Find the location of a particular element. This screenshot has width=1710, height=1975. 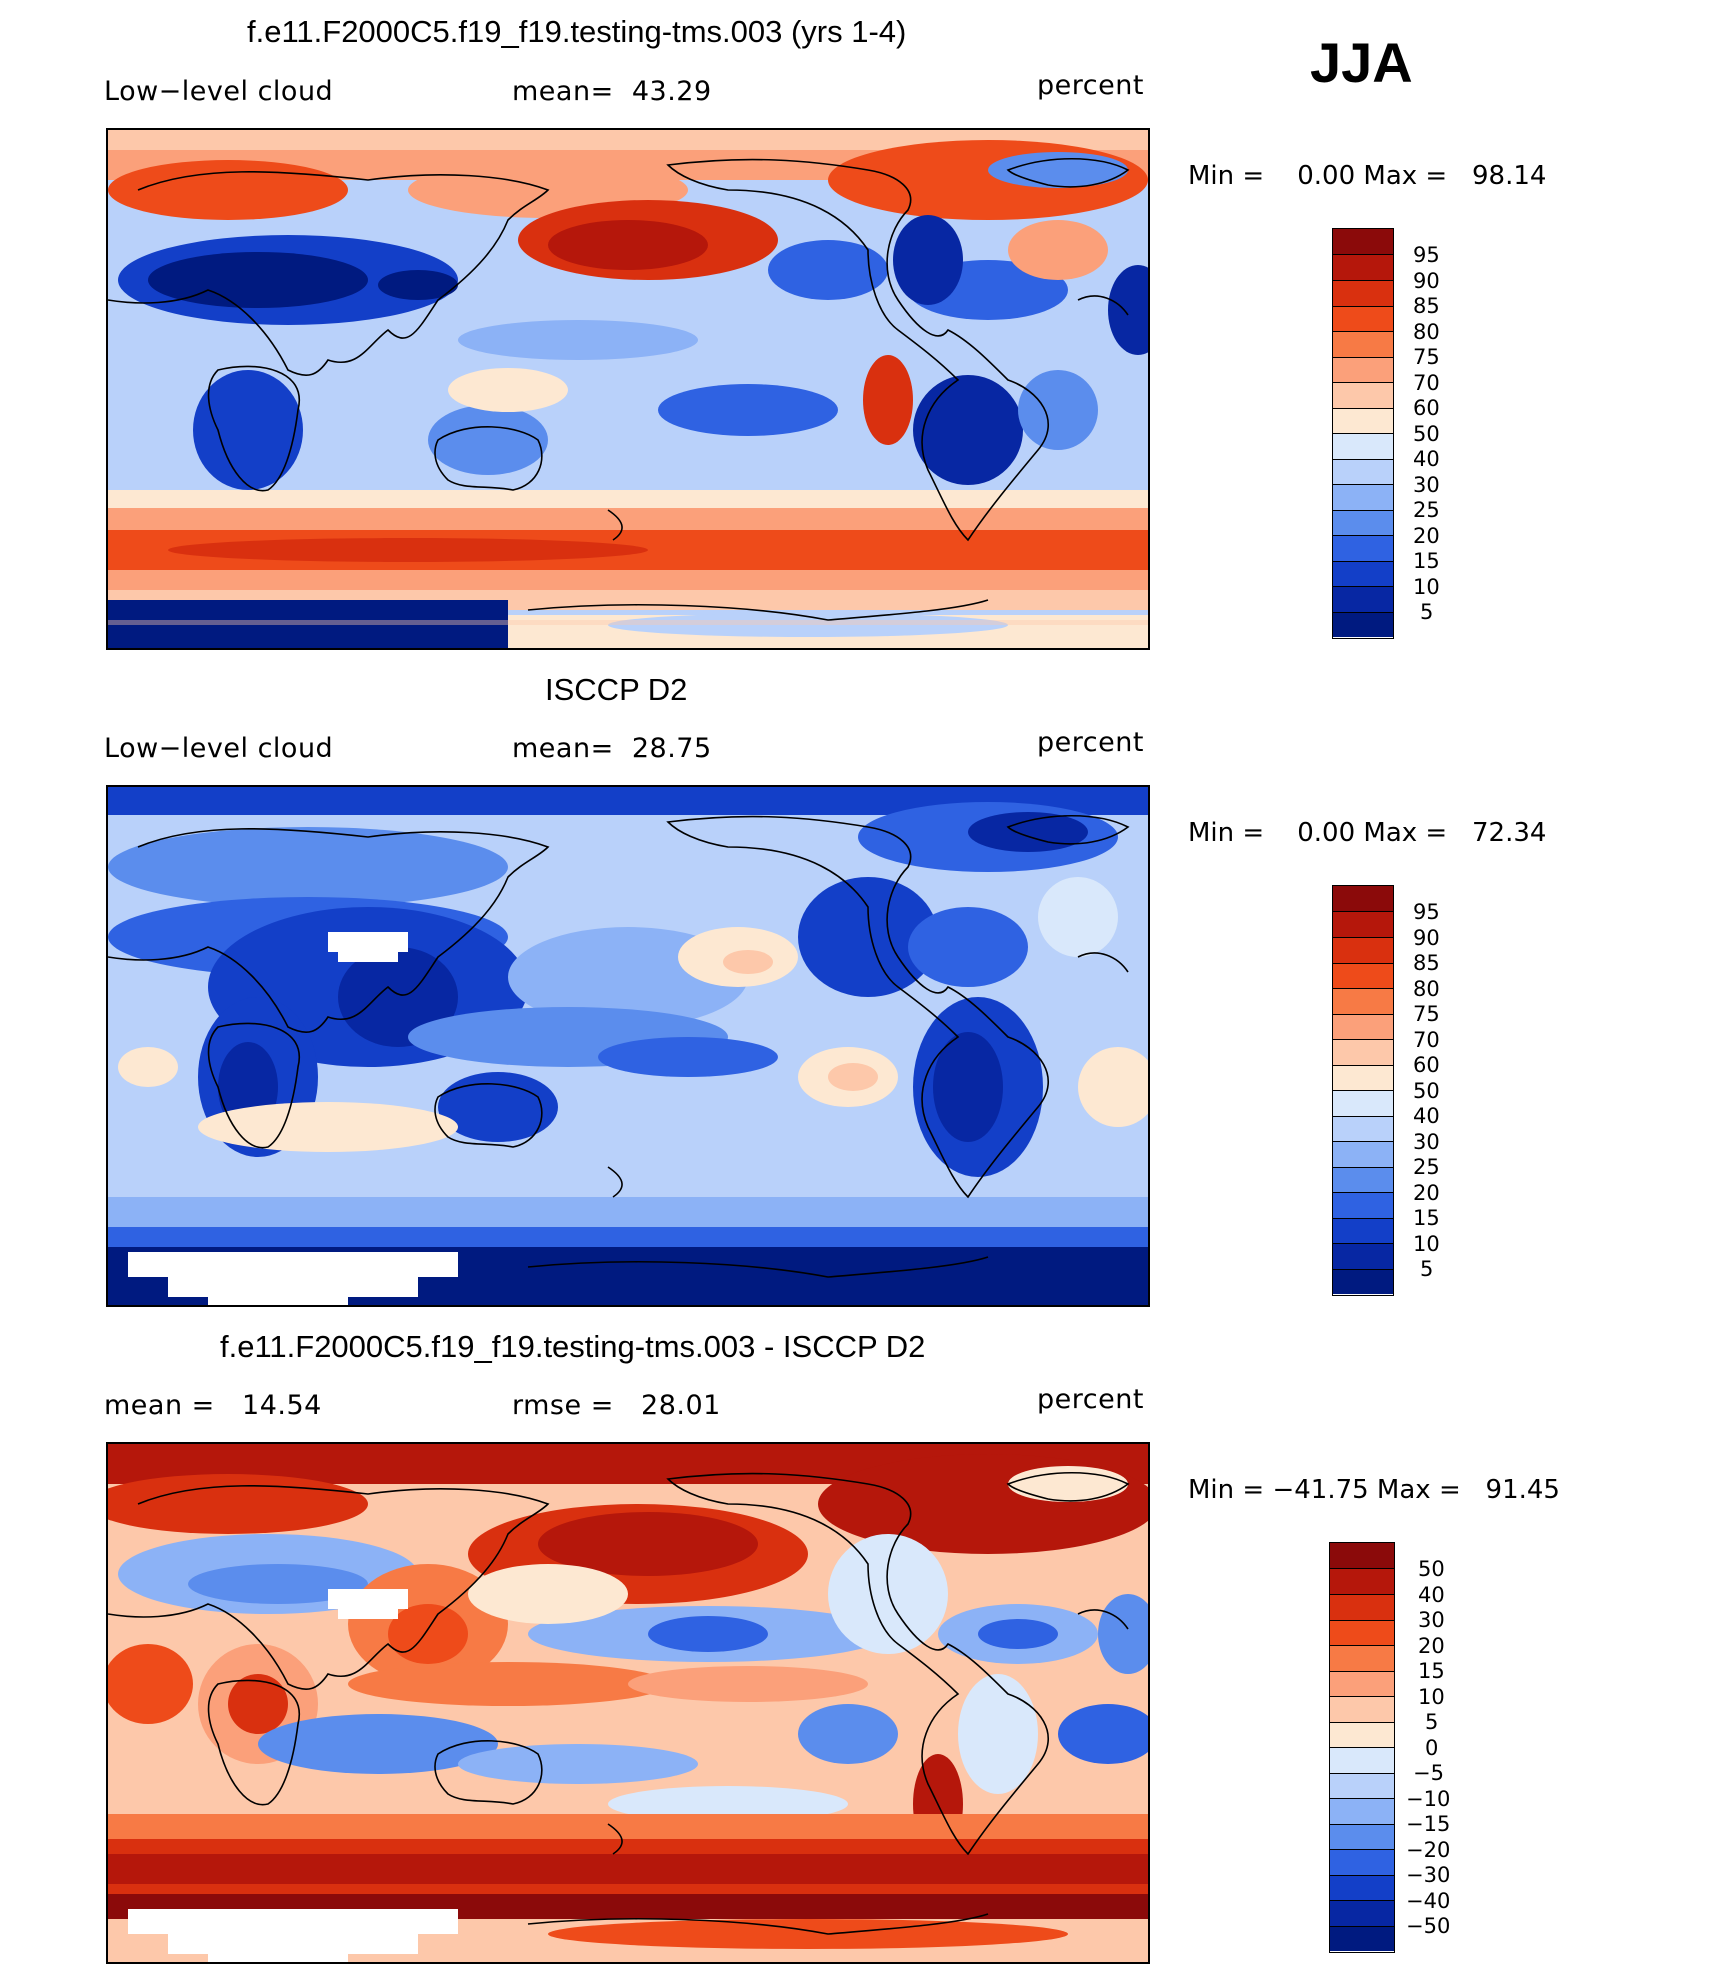

min-max-label: Min = 0.00 Max = 98.14 is located at coordinates (1367, 176).